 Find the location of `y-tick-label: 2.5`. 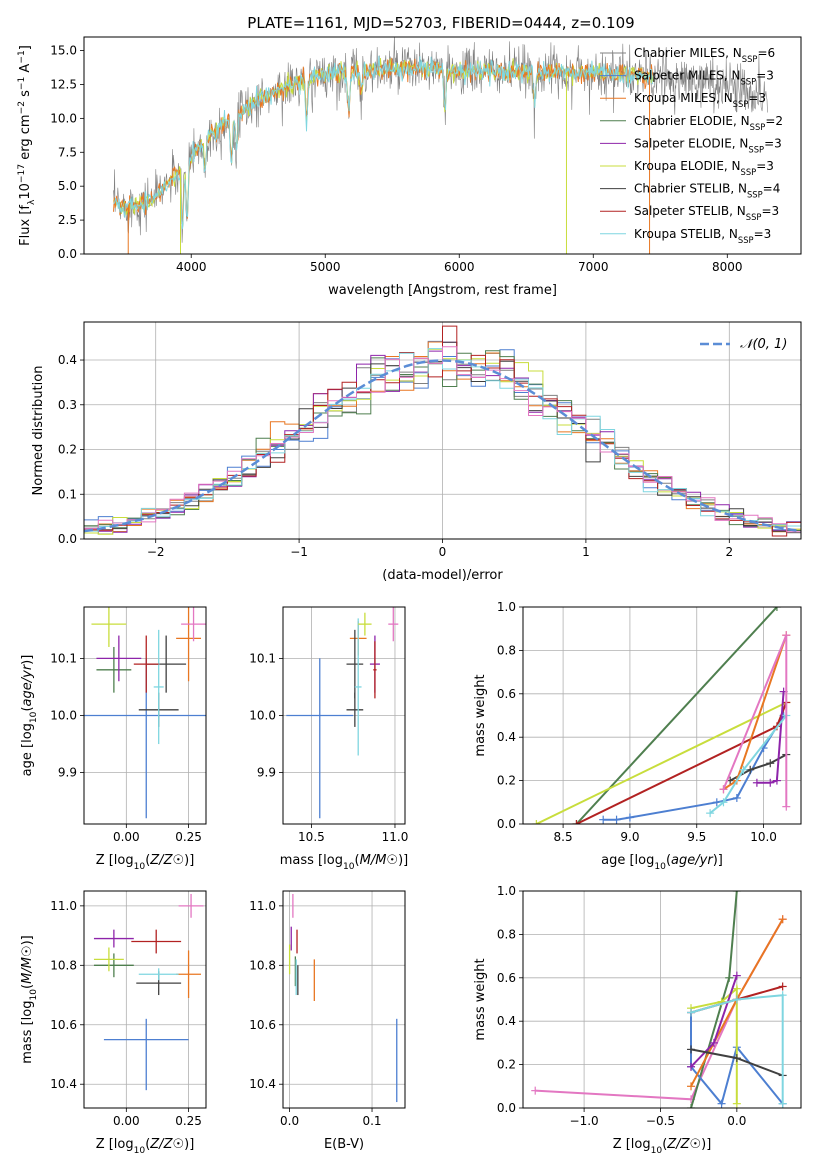

y-tick-label: 2.5 is located at coordinates (67, 220).